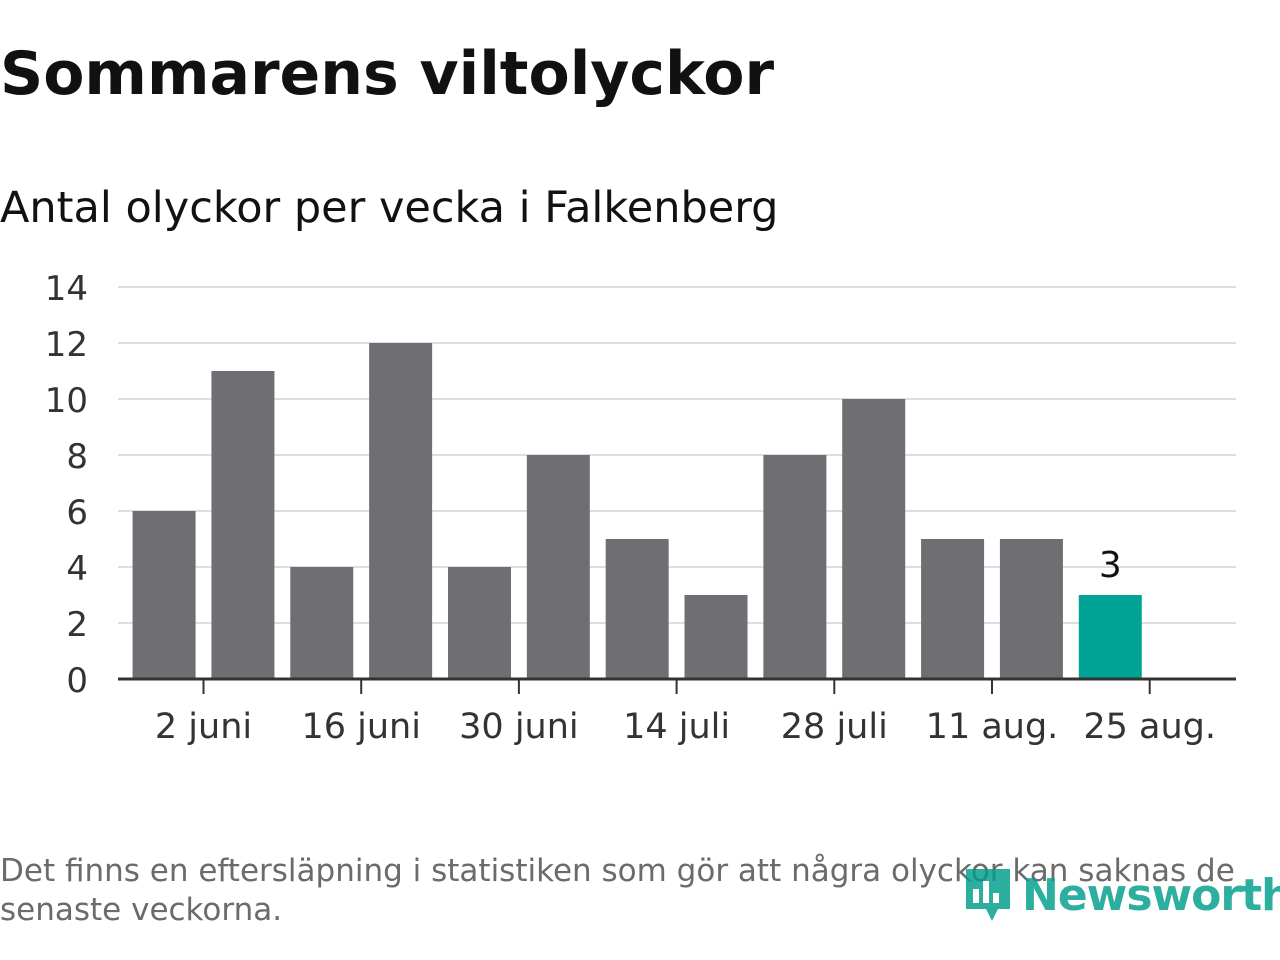 The image size is (1280, 960). Describe the element at coordinates (1151, 895) in the screenshot. I see `logo-text: Newsworthy` at that location.